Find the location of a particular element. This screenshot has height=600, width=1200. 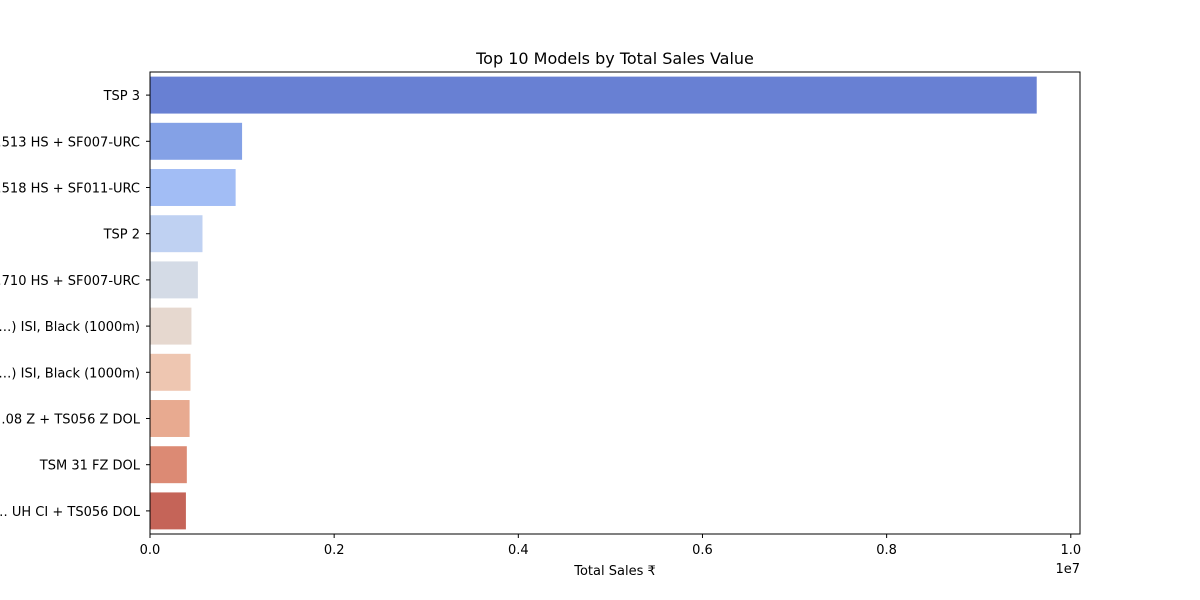

y-tick-label-1: TSP 3 is located at coordinates (121, 96).